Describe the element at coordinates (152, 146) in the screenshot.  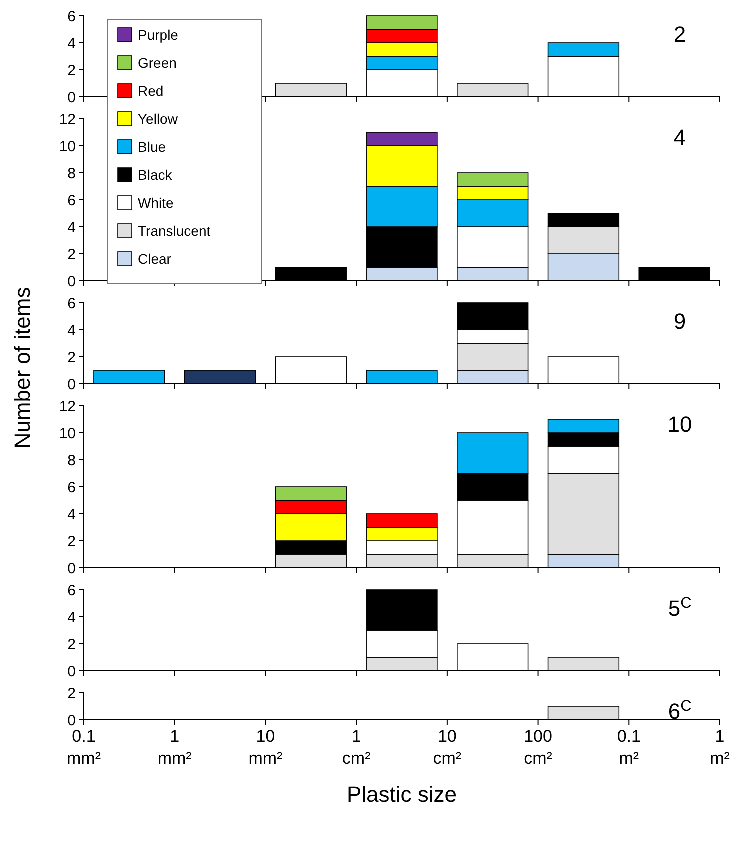
I see `legend-label: Blue` at that location.